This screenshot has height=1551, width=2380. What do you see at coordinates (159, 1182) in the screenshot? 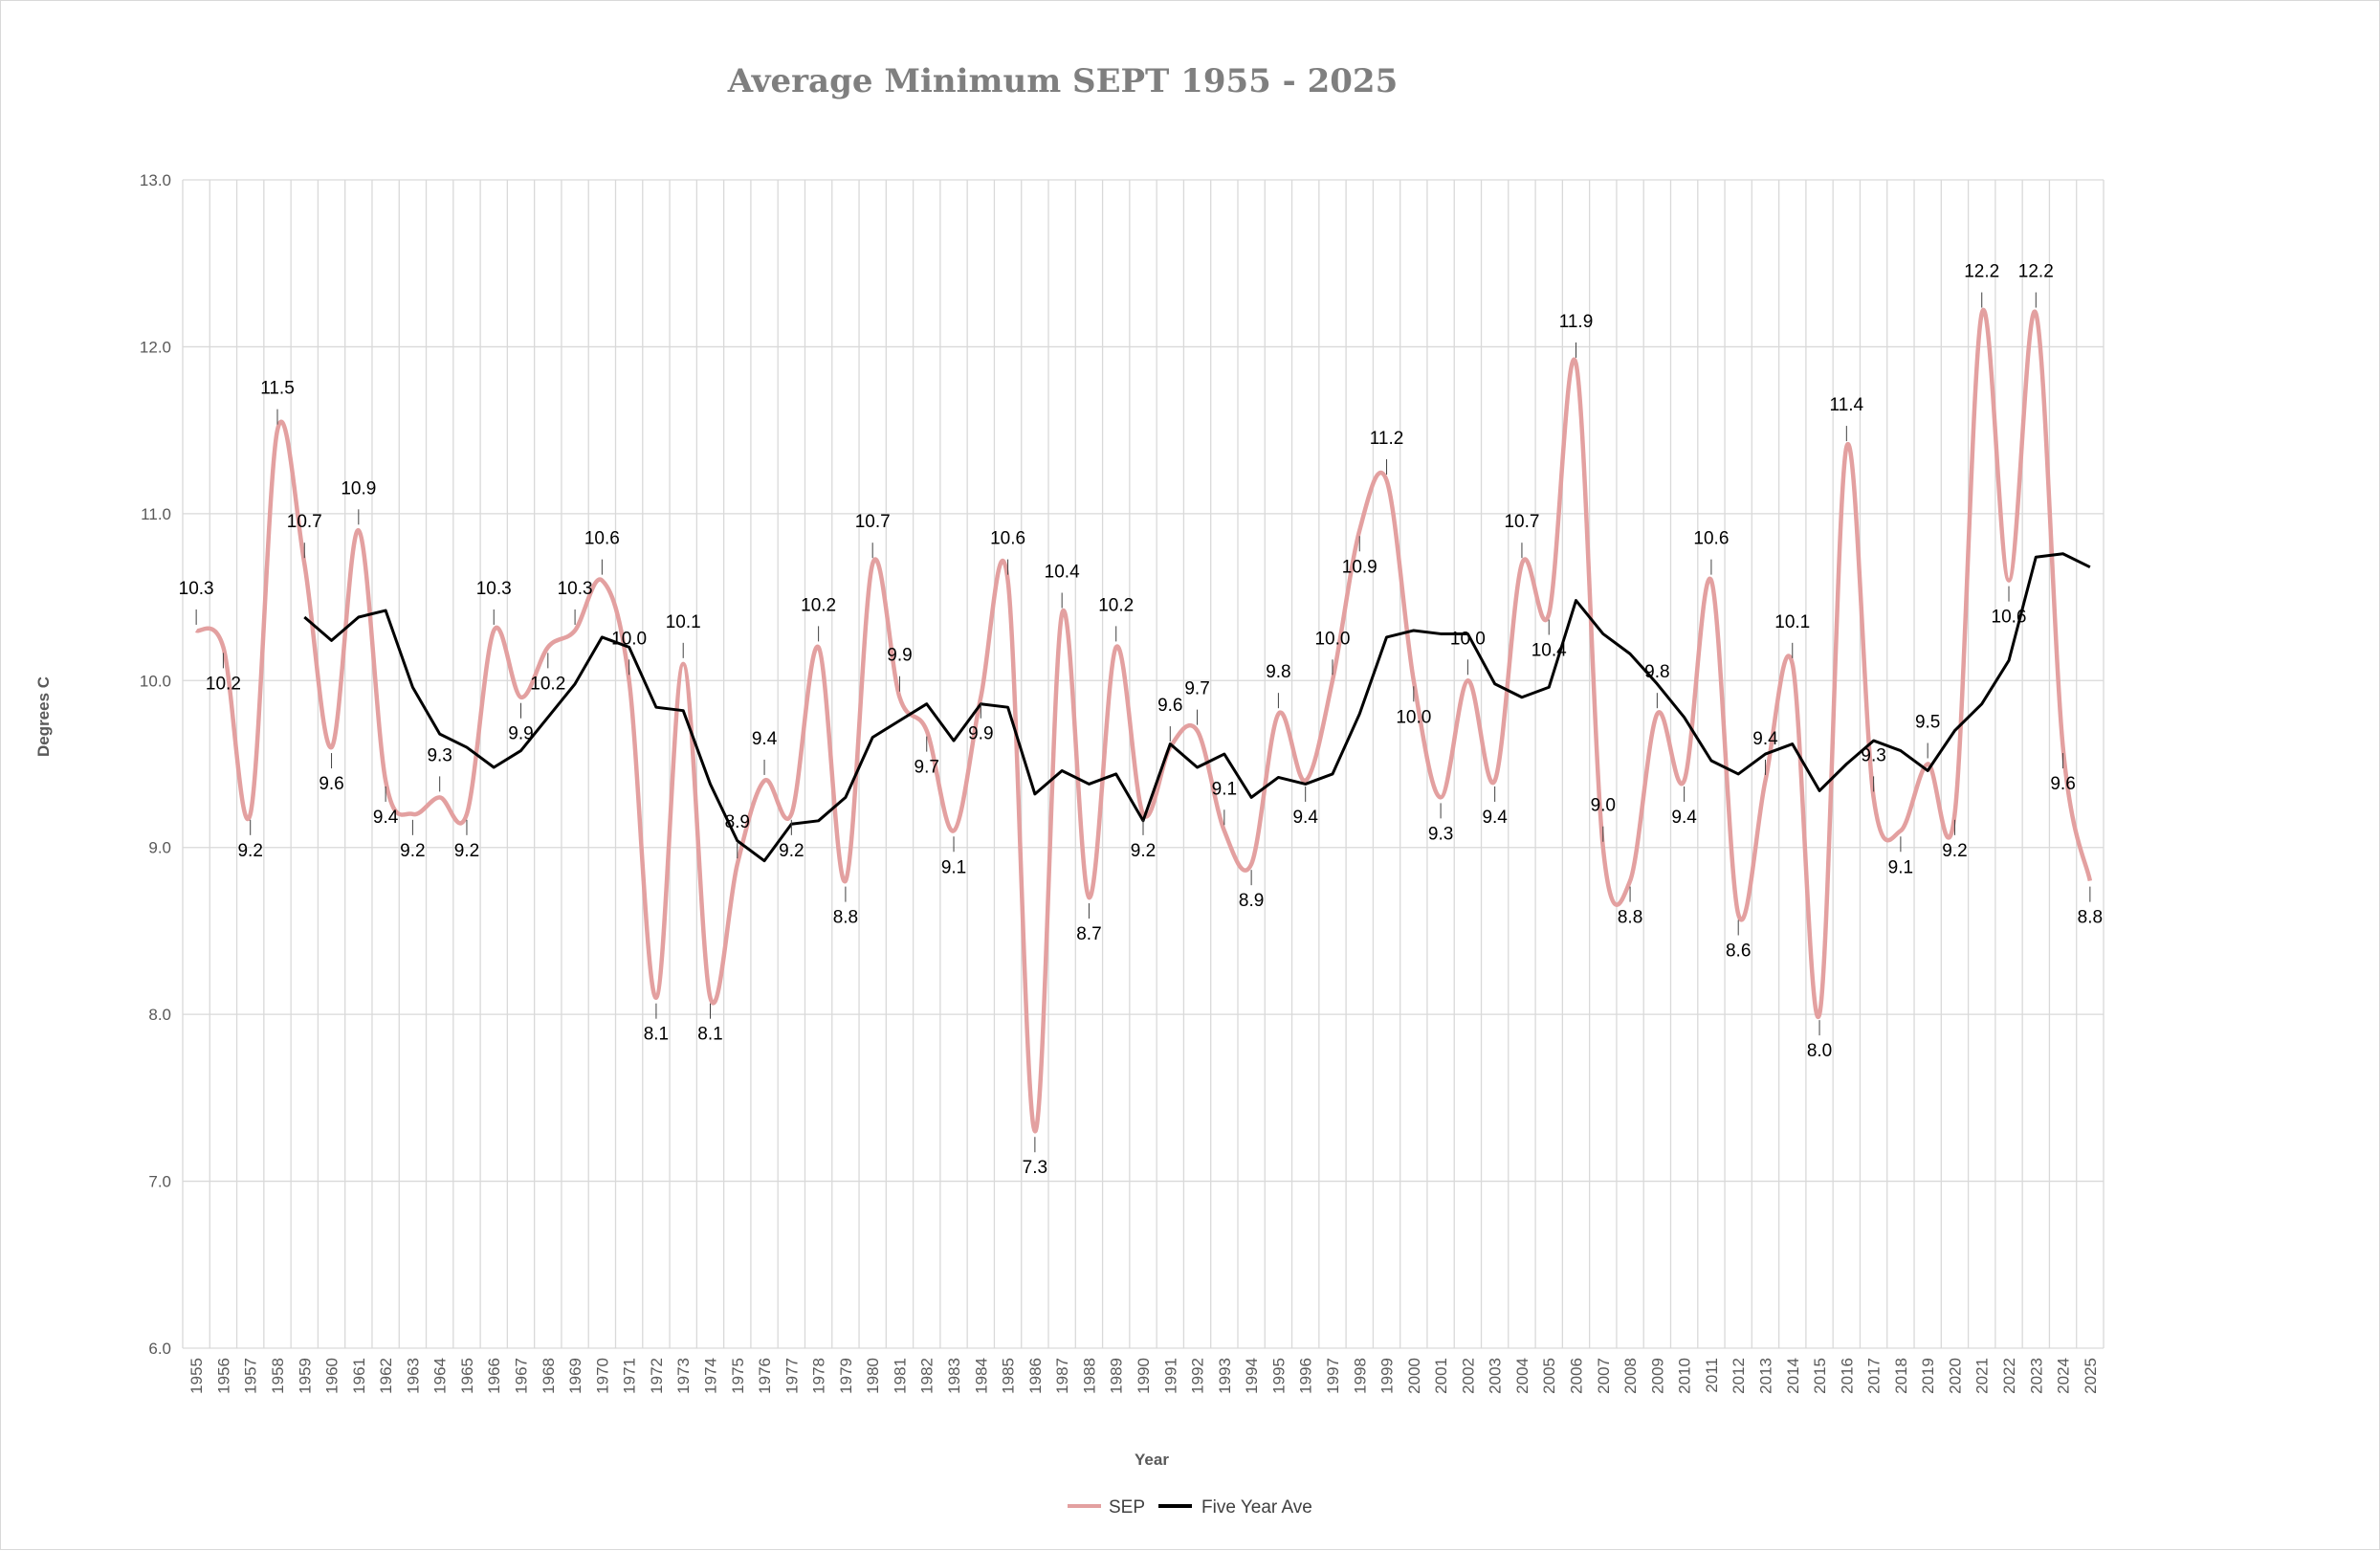
I see `y-tick-label: 7.0` at bounding box center [159, 1182].